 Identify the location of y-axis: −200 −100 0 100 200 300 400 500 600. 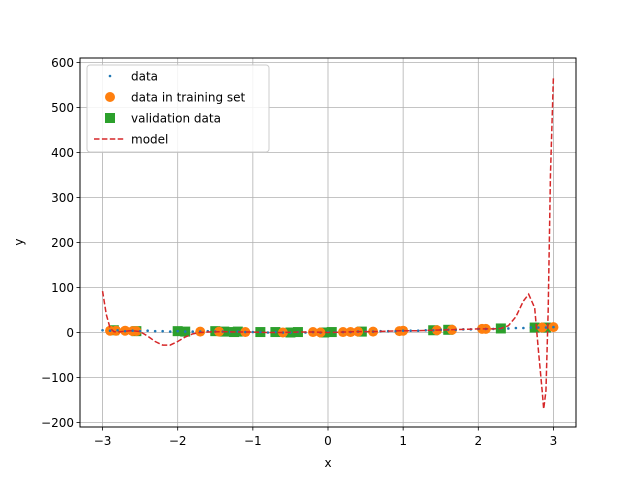
(60, 243).